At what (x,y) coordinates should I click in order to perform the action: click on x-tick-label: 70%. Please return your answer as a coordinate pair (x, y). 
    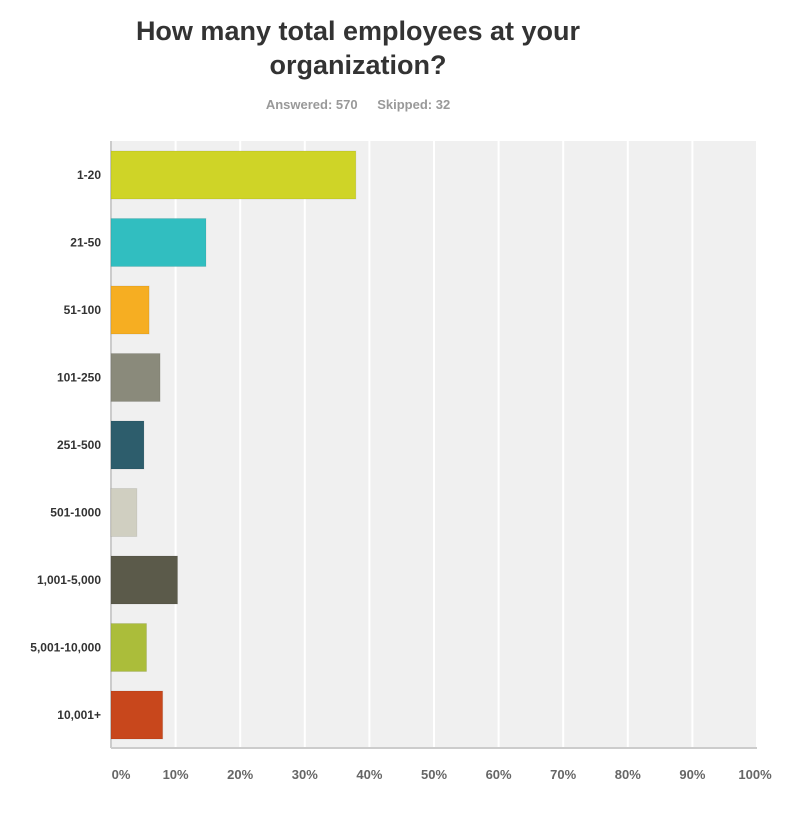
    Looking at the image, I should click on (563, 774).